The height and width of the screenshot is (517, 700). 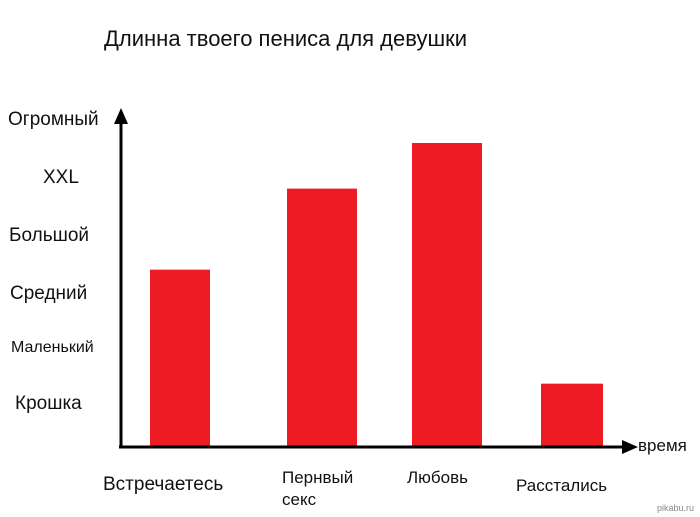 I want to click on x-tick-pervy-seks: Пернвый секс, so click(x=318, y=489).